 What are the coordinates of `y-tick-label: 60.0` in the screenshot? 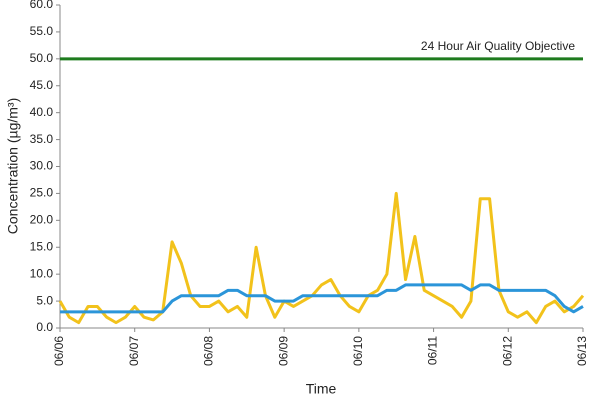 It's located at (42, 5).